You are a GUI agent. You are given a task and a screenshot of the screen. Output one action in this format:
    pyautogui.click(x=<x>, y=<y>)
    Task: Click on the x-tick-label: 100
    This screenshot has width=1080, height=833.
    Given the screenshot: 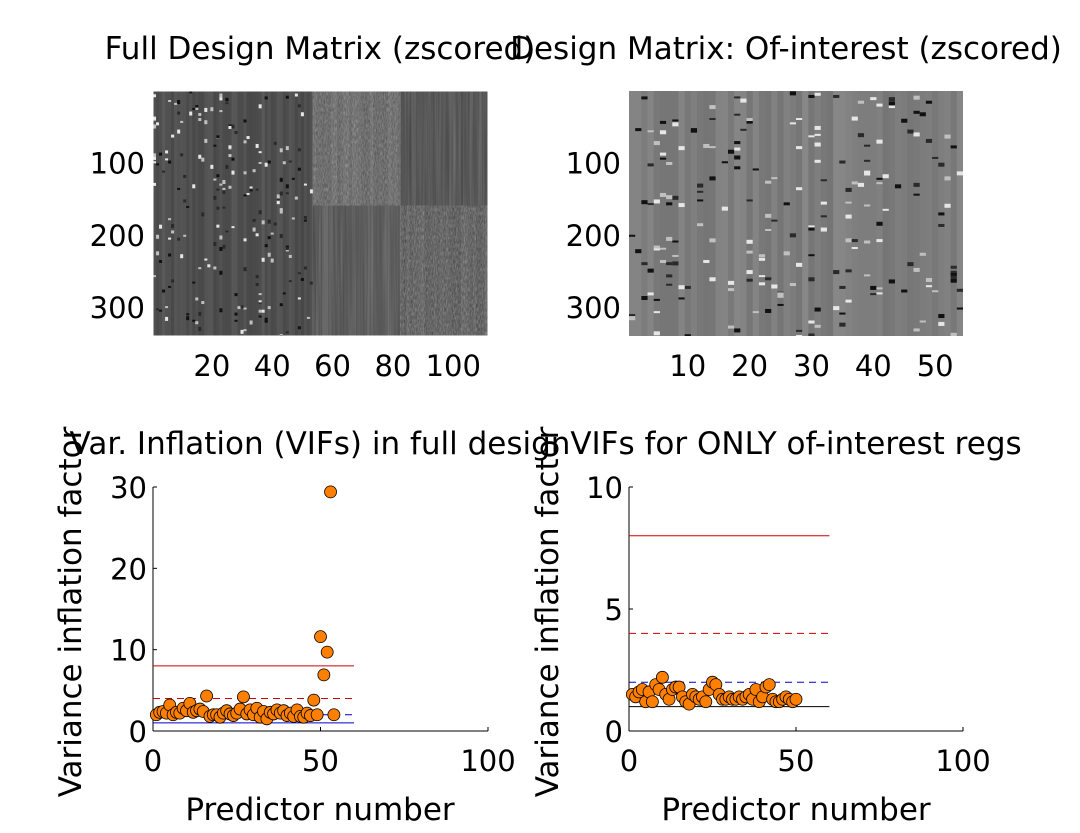 What is the action you would take?
    pyautogui.click(x=453, y=366)
    